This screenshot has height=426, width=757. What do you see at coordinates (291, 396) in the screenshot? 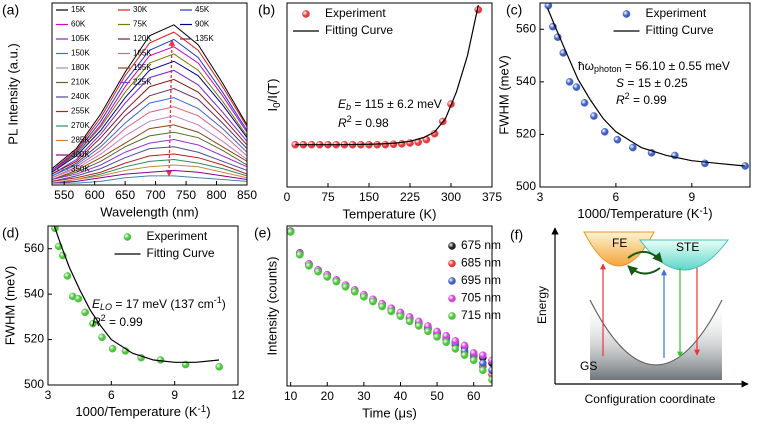
I see `x-tick-label: 10` at bounding box center [291, 396].